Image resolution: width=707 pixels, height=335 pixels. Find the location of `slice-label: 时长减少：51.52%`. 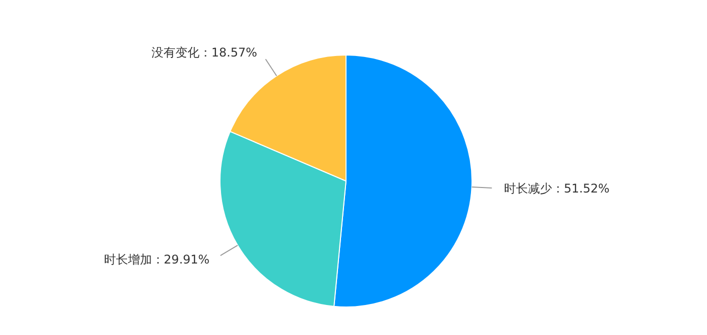

slice-label: 时长减少：51.52% is located at coordinates (557, 188).